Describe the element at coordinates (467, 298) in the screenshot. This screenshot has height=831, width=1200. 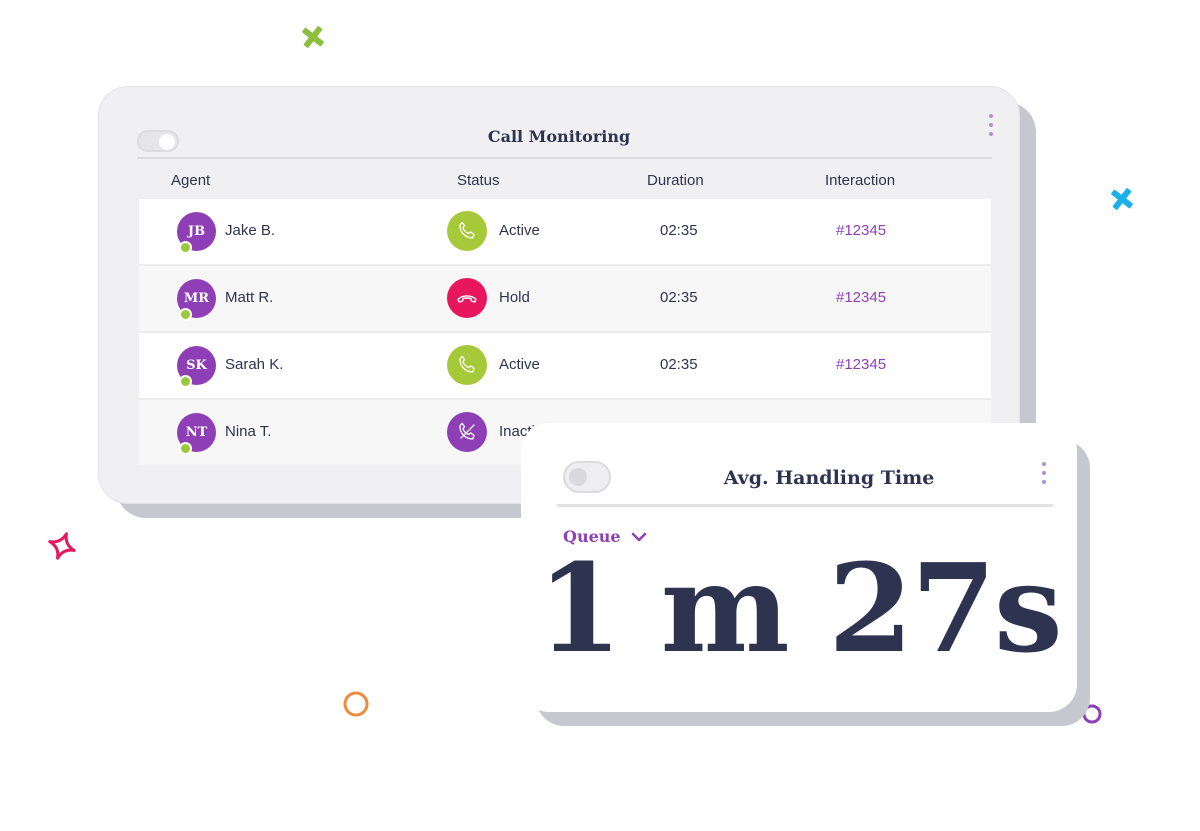
I see `phone-hangup-icon` at that location.